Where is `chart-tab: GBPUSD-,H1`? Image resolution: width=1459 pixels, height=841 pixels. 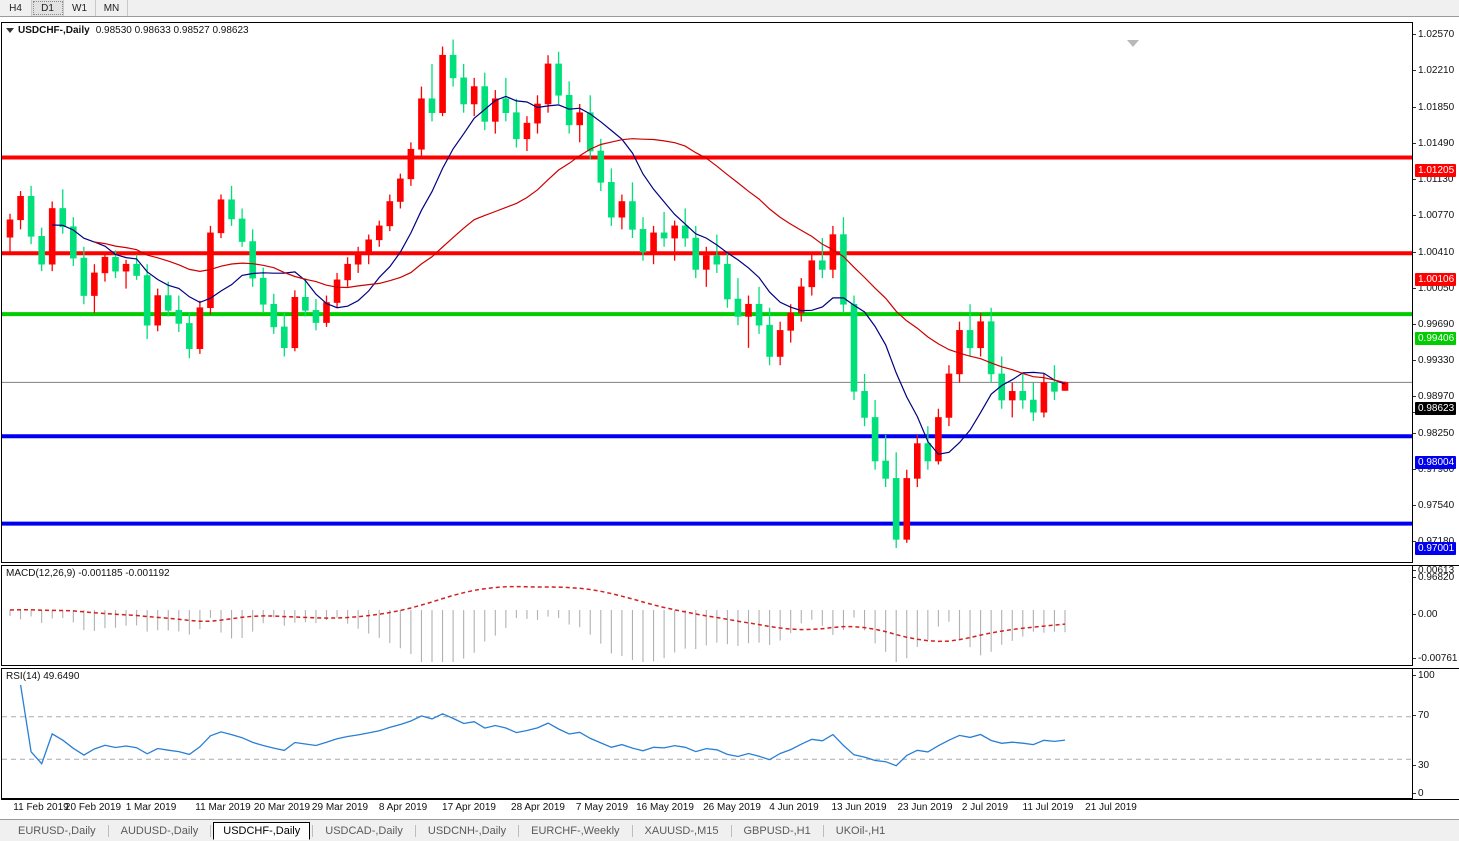 chart-tab: GBPUSD-,H1 is located at coordinates (777, 830).